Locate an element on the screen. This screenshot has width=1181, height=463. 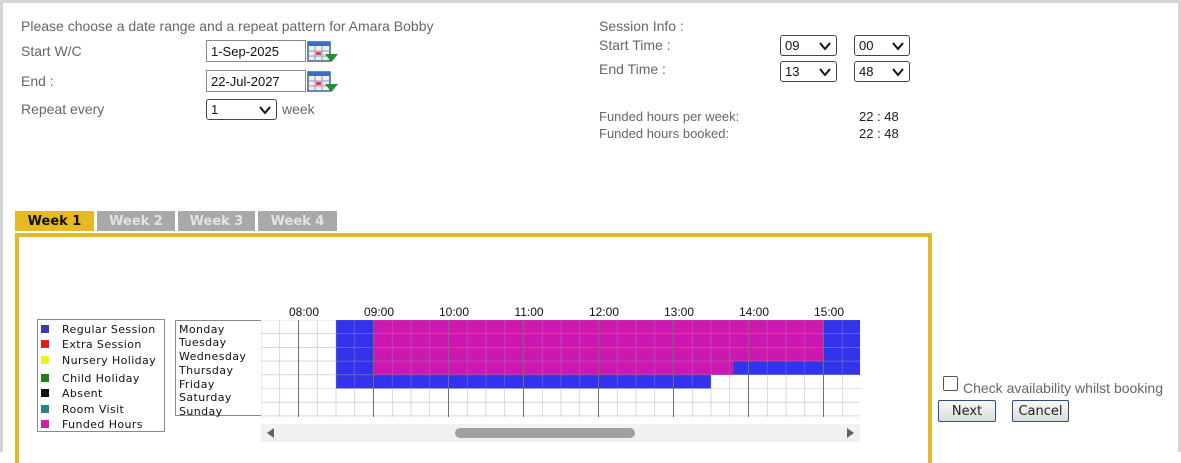
legend-item-room-visit: Room Visit is located at coordinates (82, 409).